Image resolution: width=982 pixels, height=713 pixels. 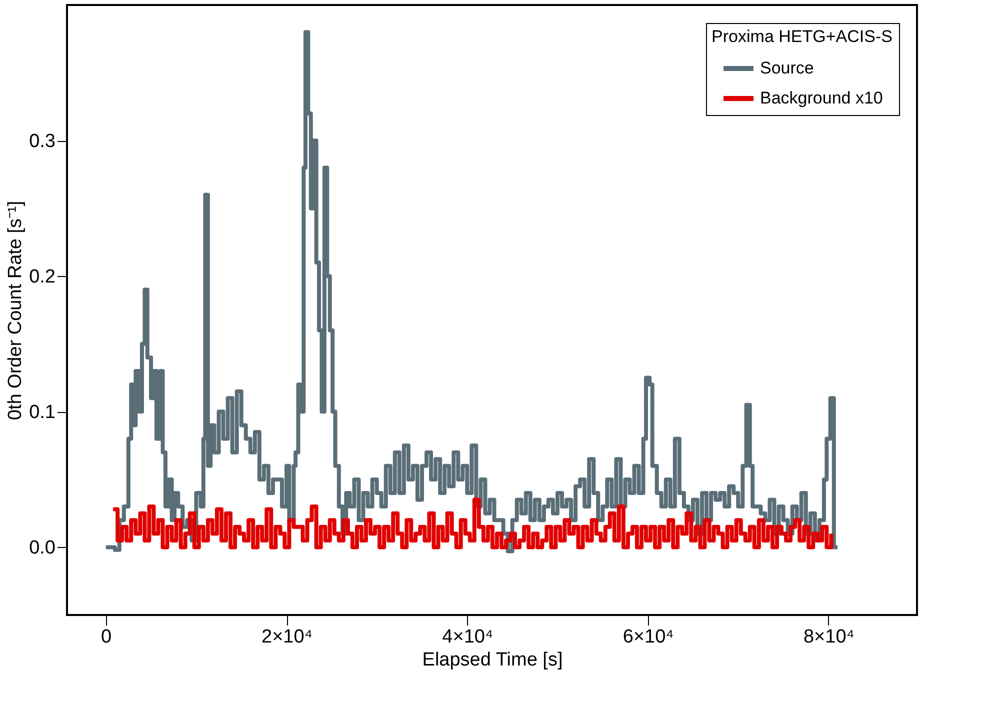 What do you see at coordinates (492, 660) in the screenshot?
I see `x-axis-title: Elapsed Time [s]` at bounding box center [492, 660].